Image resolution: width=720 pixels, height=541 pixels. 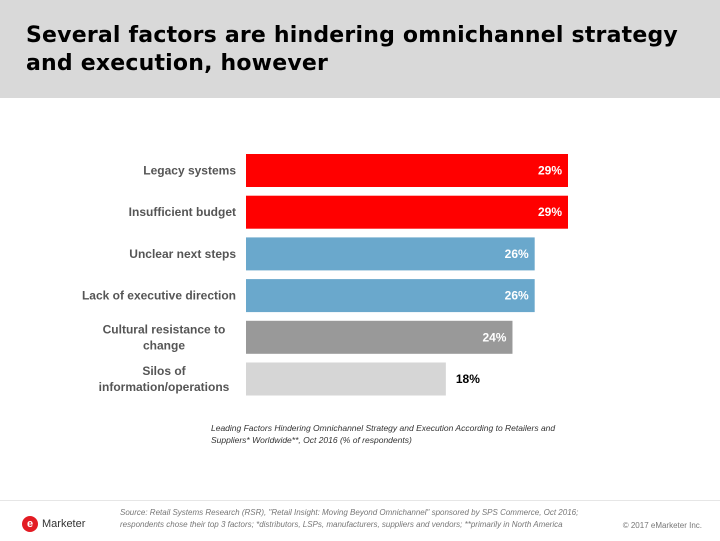 I want to click on category-label: Unclear next steps, so click(x=182, y=254).